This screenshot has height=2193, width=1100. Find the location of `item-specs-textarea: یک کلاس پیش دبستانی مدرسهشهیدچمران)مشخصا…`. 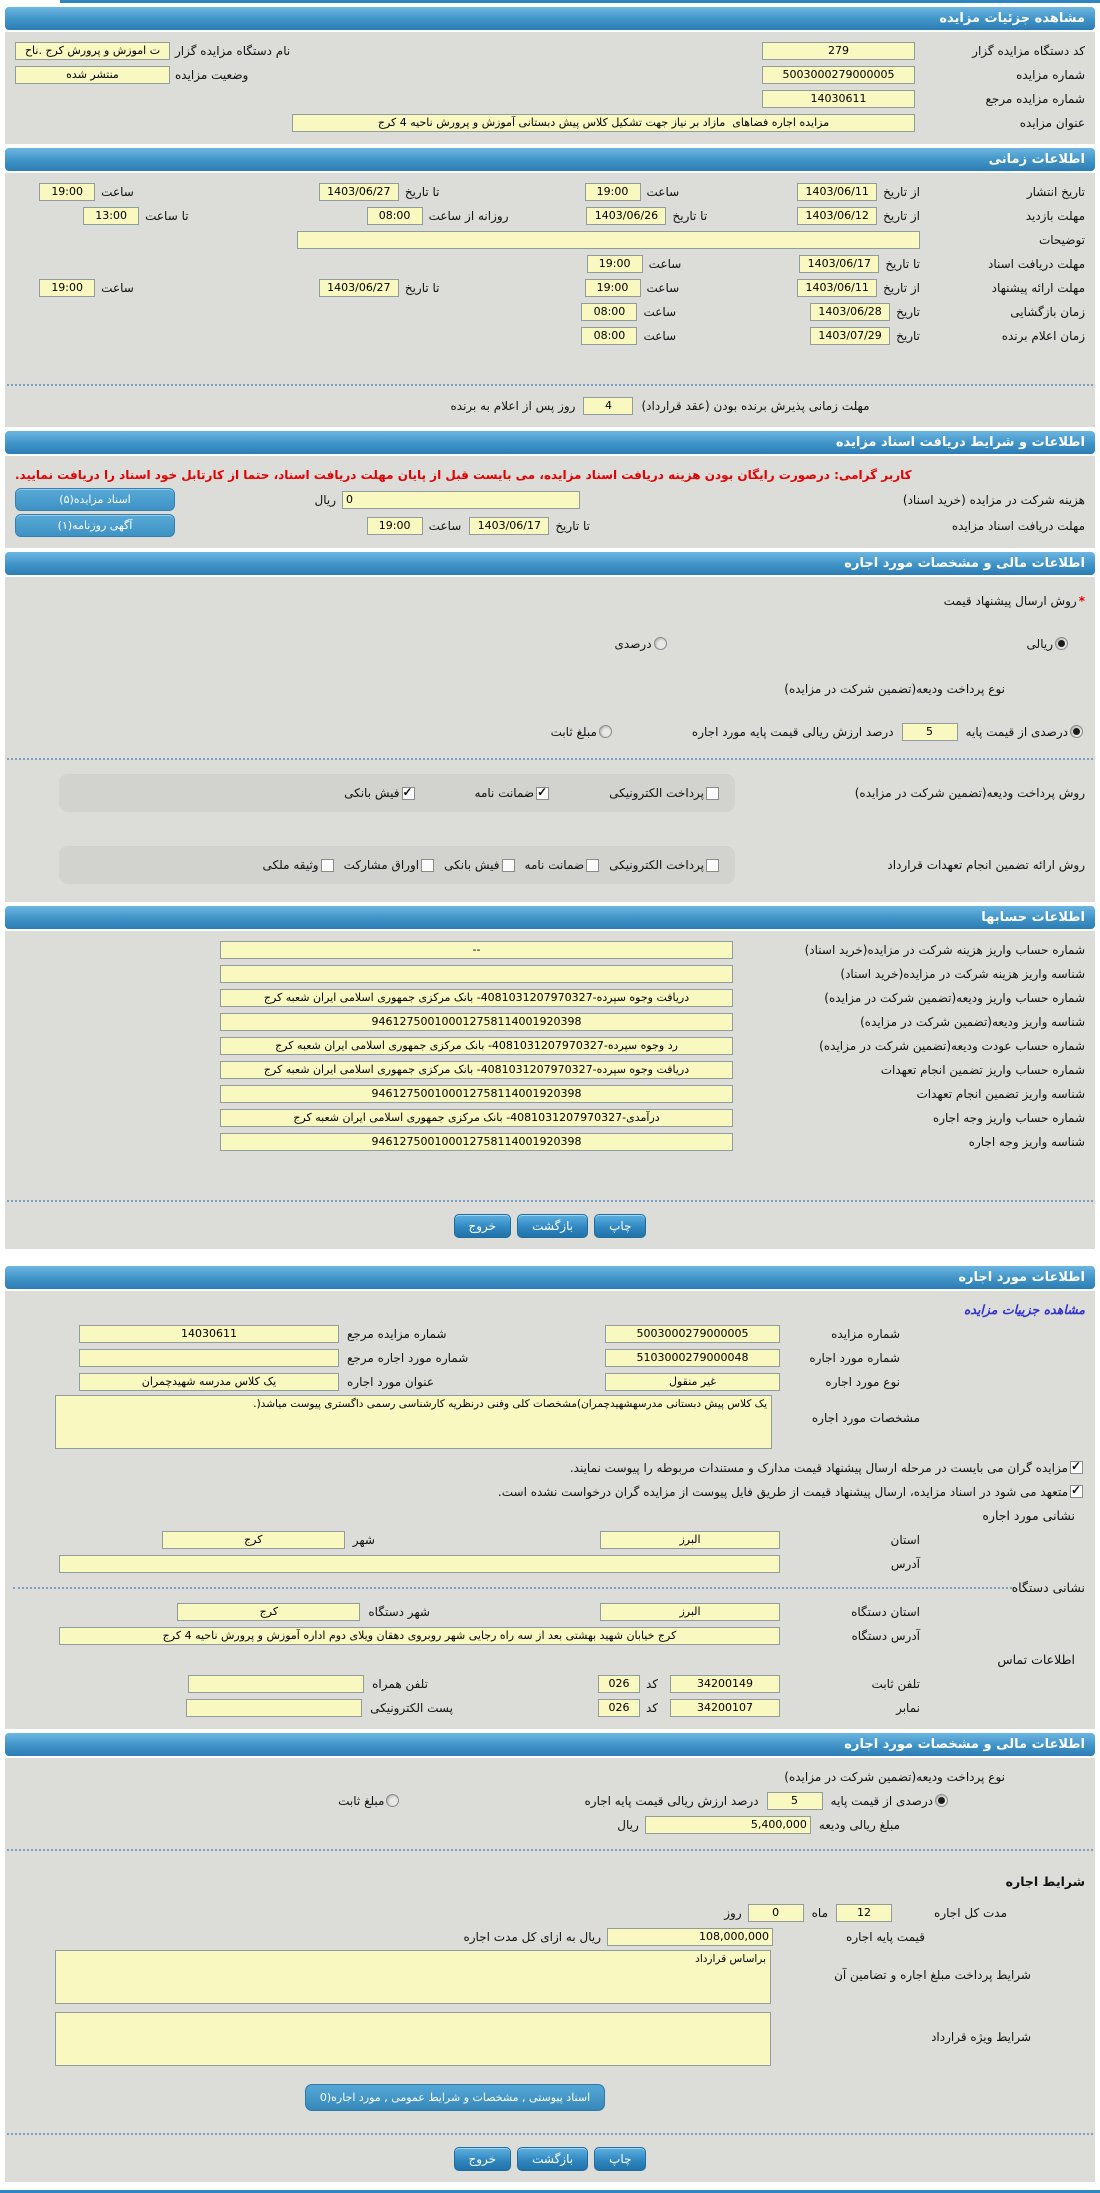

item-specs-textarea: یک کلاس پیش دبستانی مدرسهشهیدچمران)مشخصا… is located at coordinates (413, 1422).